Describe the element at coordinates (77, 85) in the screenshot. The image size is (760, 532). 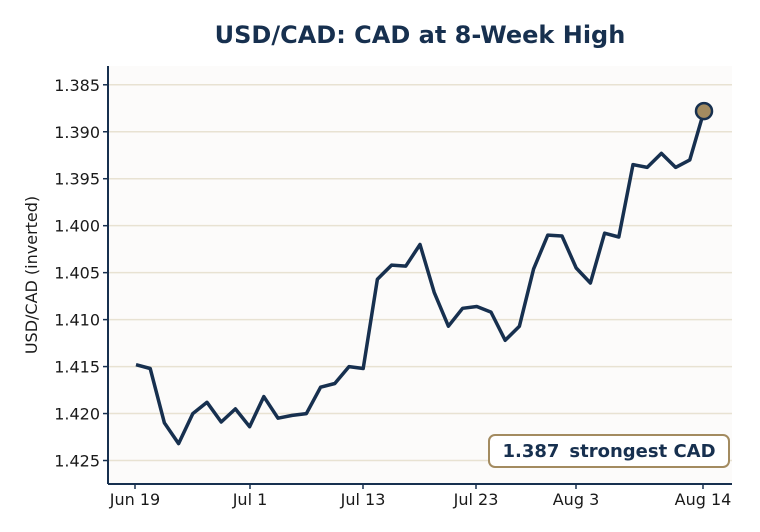
I see `y-tick-label: 1.385` at that location.